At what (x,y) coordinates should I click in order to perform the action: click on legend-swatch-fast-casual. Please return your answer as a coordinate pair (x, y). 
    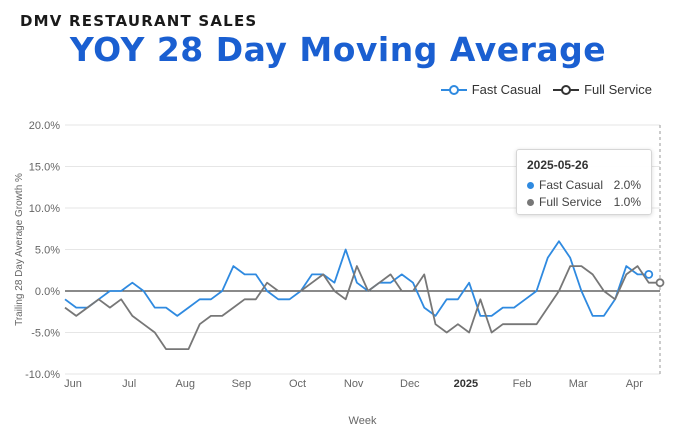
    Looking at the image, I should click on (453, 89).